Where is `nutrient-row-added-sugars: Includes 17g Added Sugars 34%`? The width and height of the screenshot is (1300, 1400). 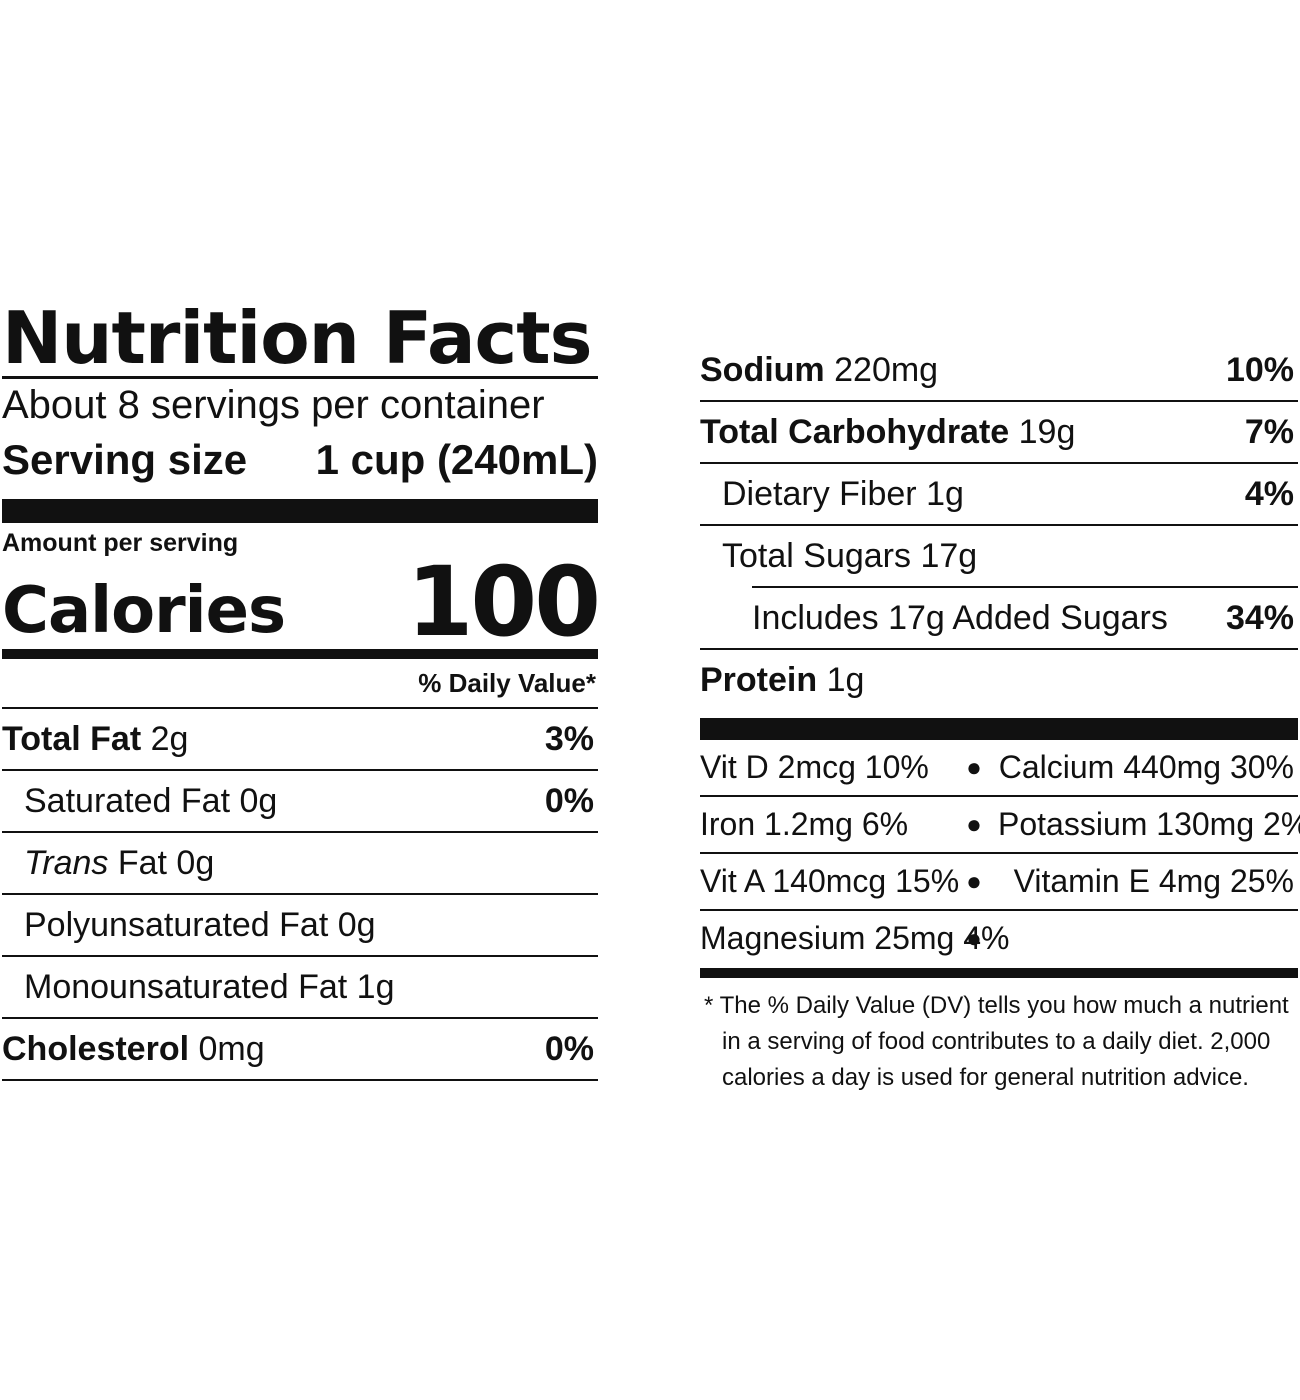
nutrient-row-added-sugars: Includes 17g Added Sugars 34% is located at coordinates (999, 619).